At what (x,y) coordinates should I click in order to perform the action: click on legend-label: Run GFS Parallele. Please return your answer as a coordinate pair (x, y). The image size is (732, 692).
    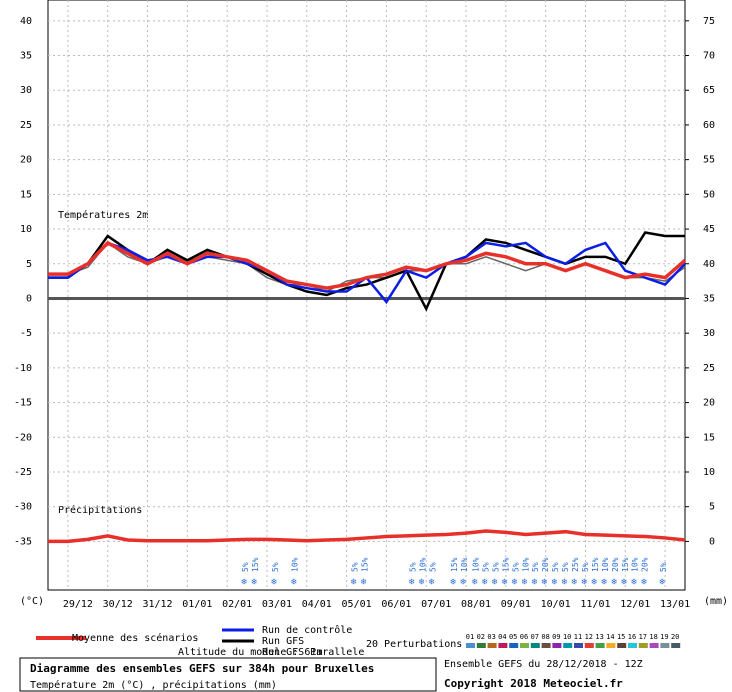
    Looking at the image, I should click on (313, 652).